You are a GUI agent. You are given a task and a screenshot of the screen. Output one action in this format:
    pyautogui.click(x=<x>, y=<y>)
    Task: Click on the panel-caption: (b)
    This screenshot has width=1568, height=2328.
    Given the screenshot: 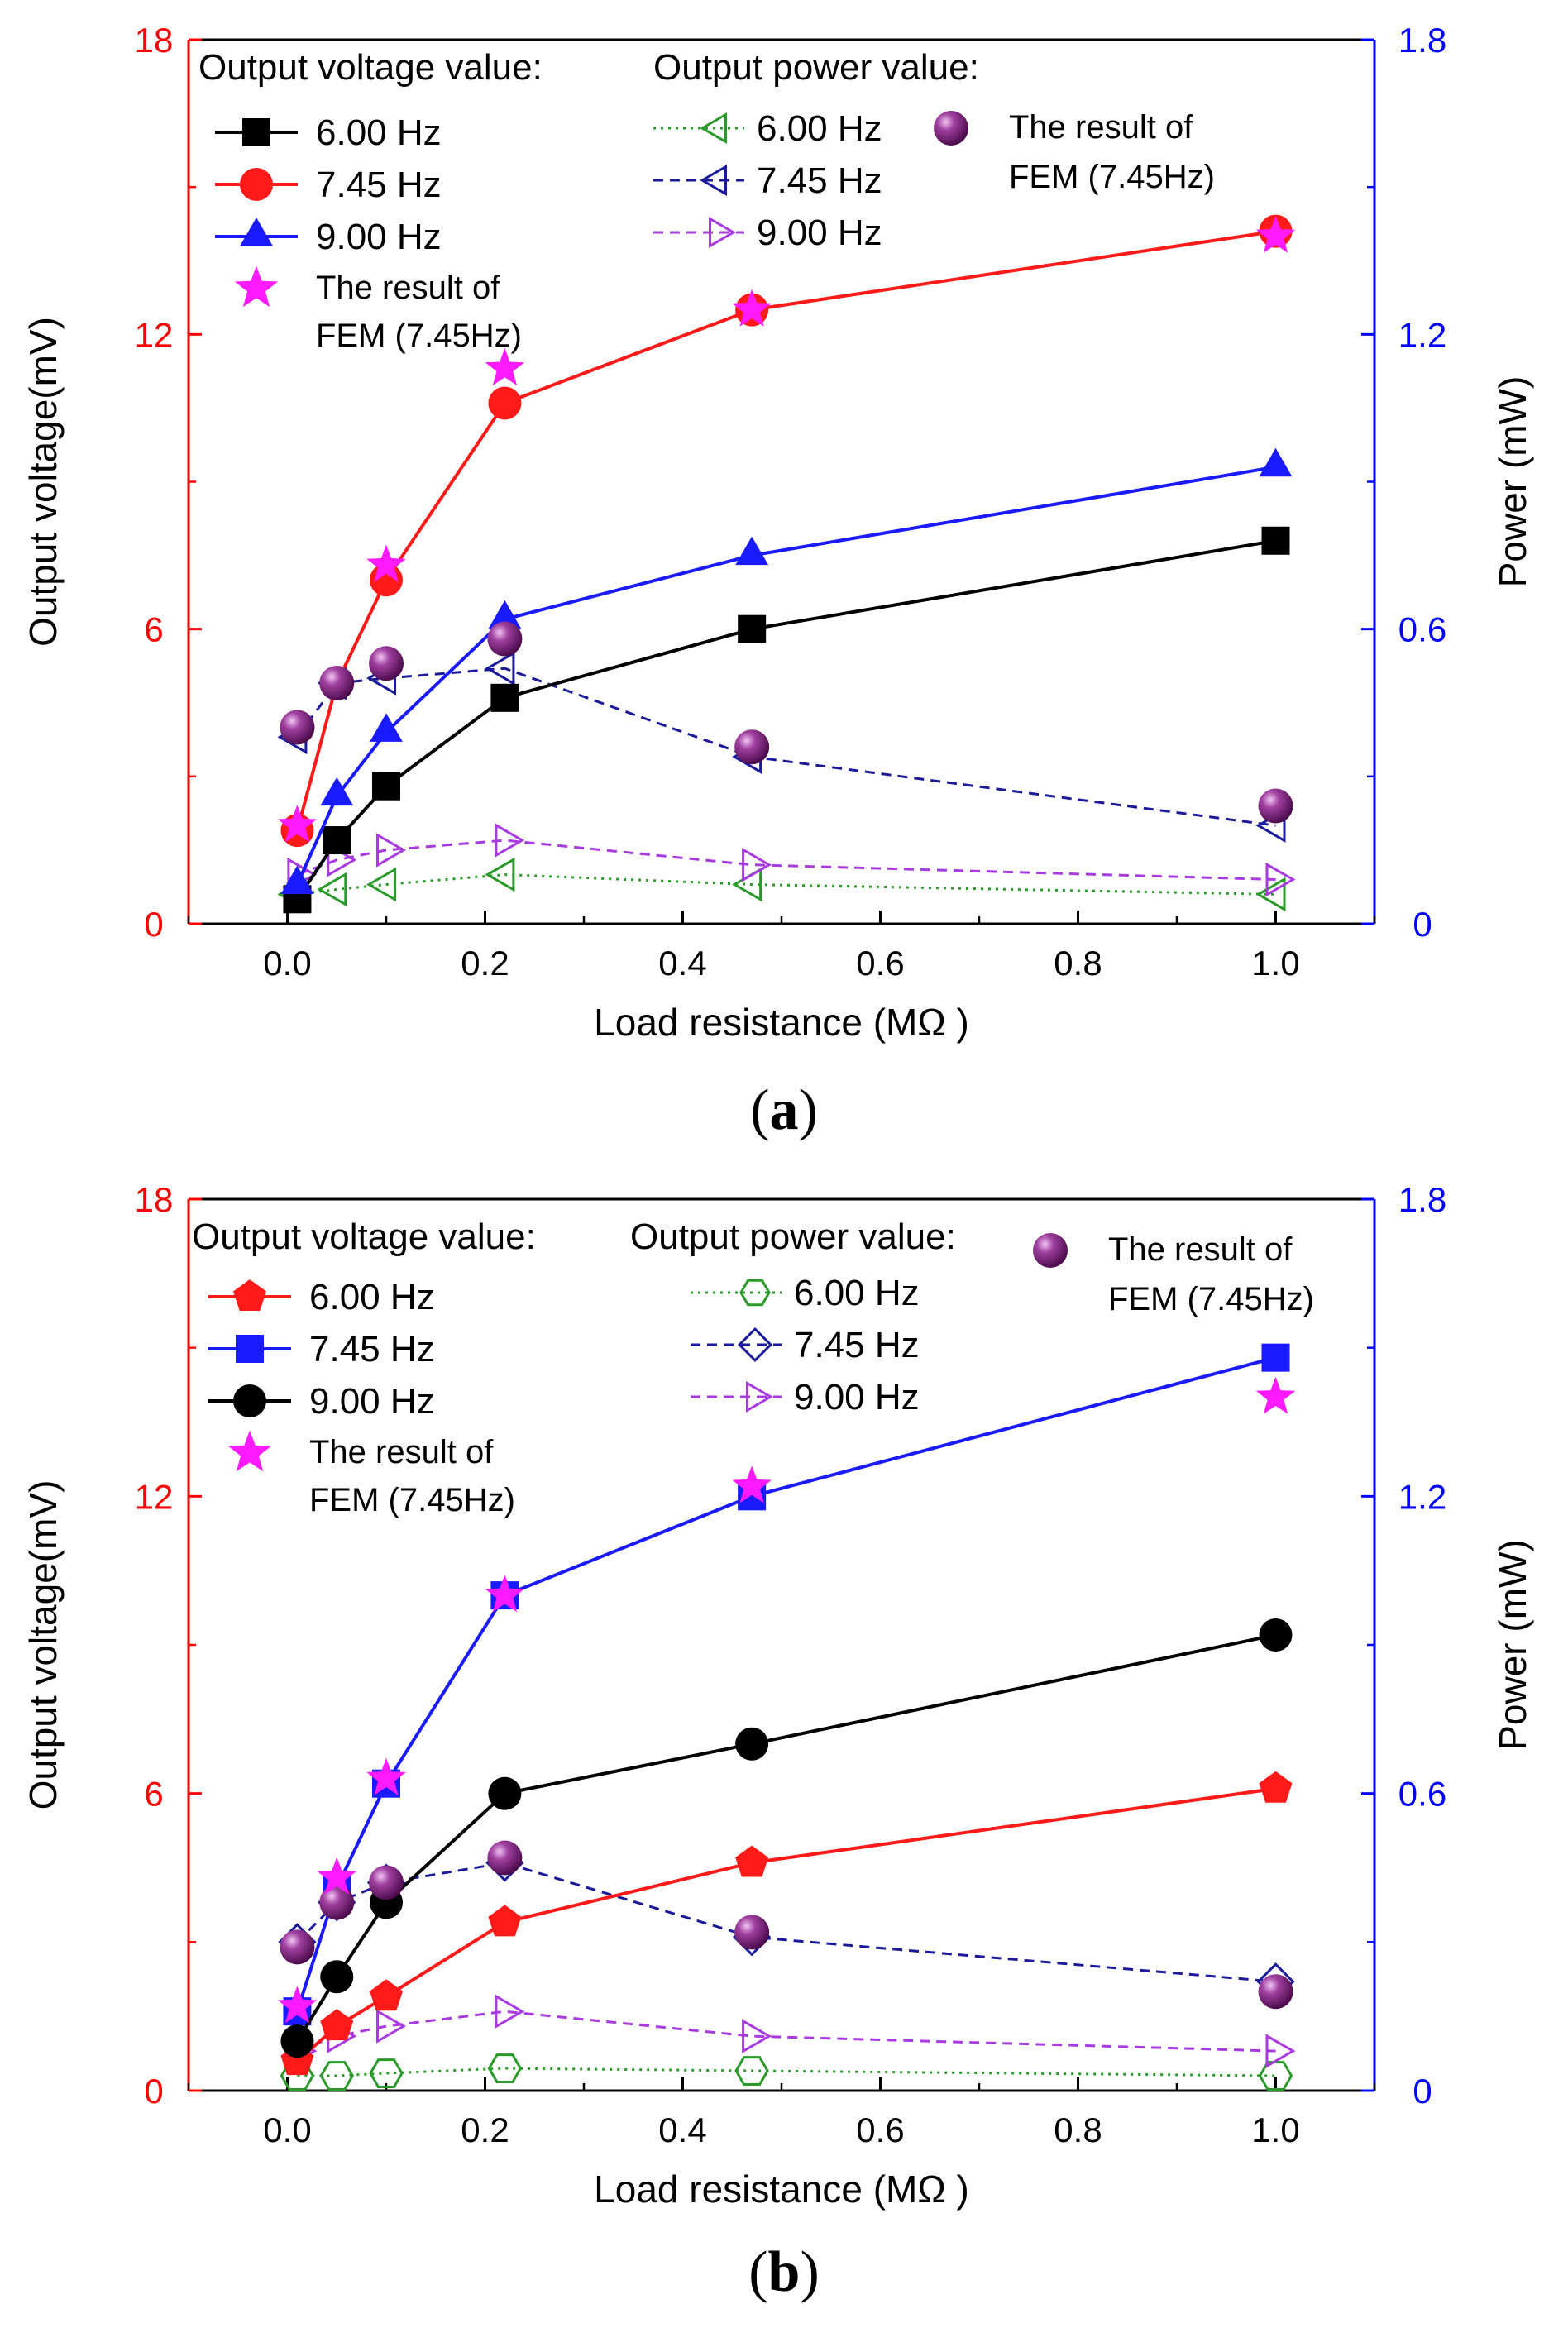 What is the action you would take?
    pyautogui.click(x=784, y=2272)
    